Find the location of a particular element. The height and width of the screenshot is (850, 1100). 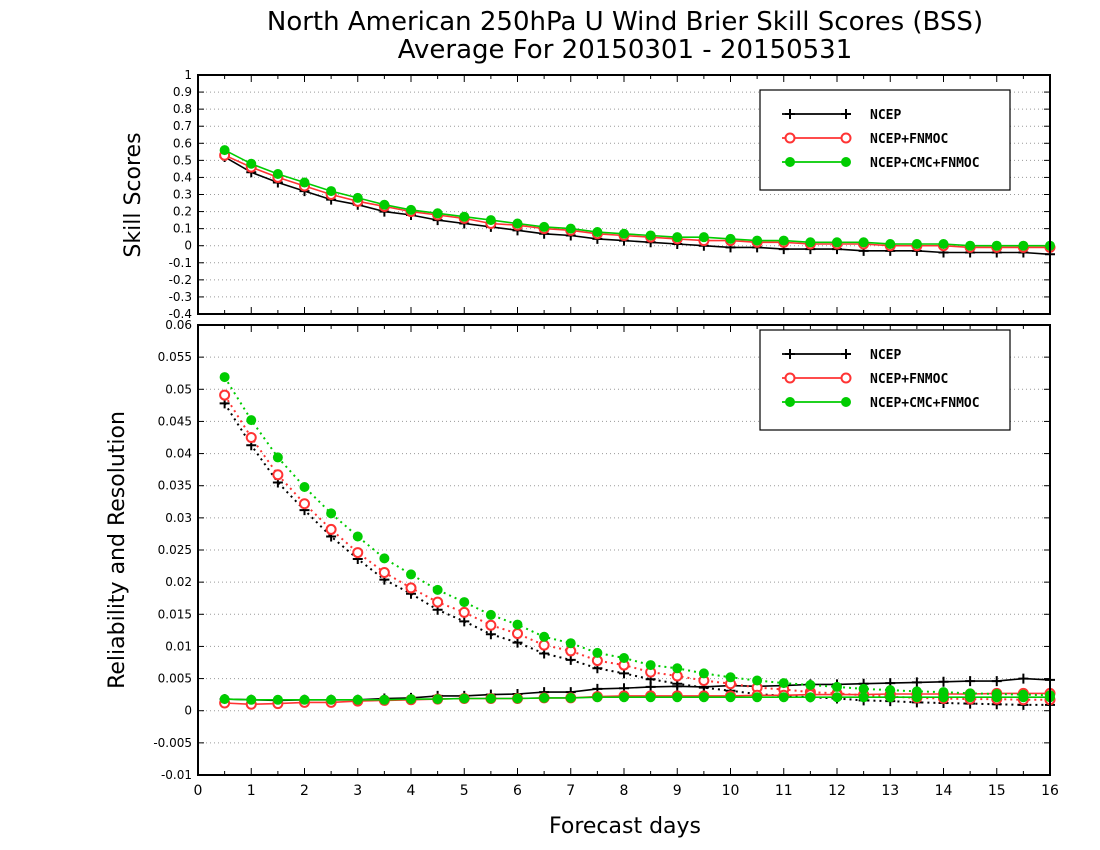

x-tick-label: 7 is located at coordinates (570, 791).